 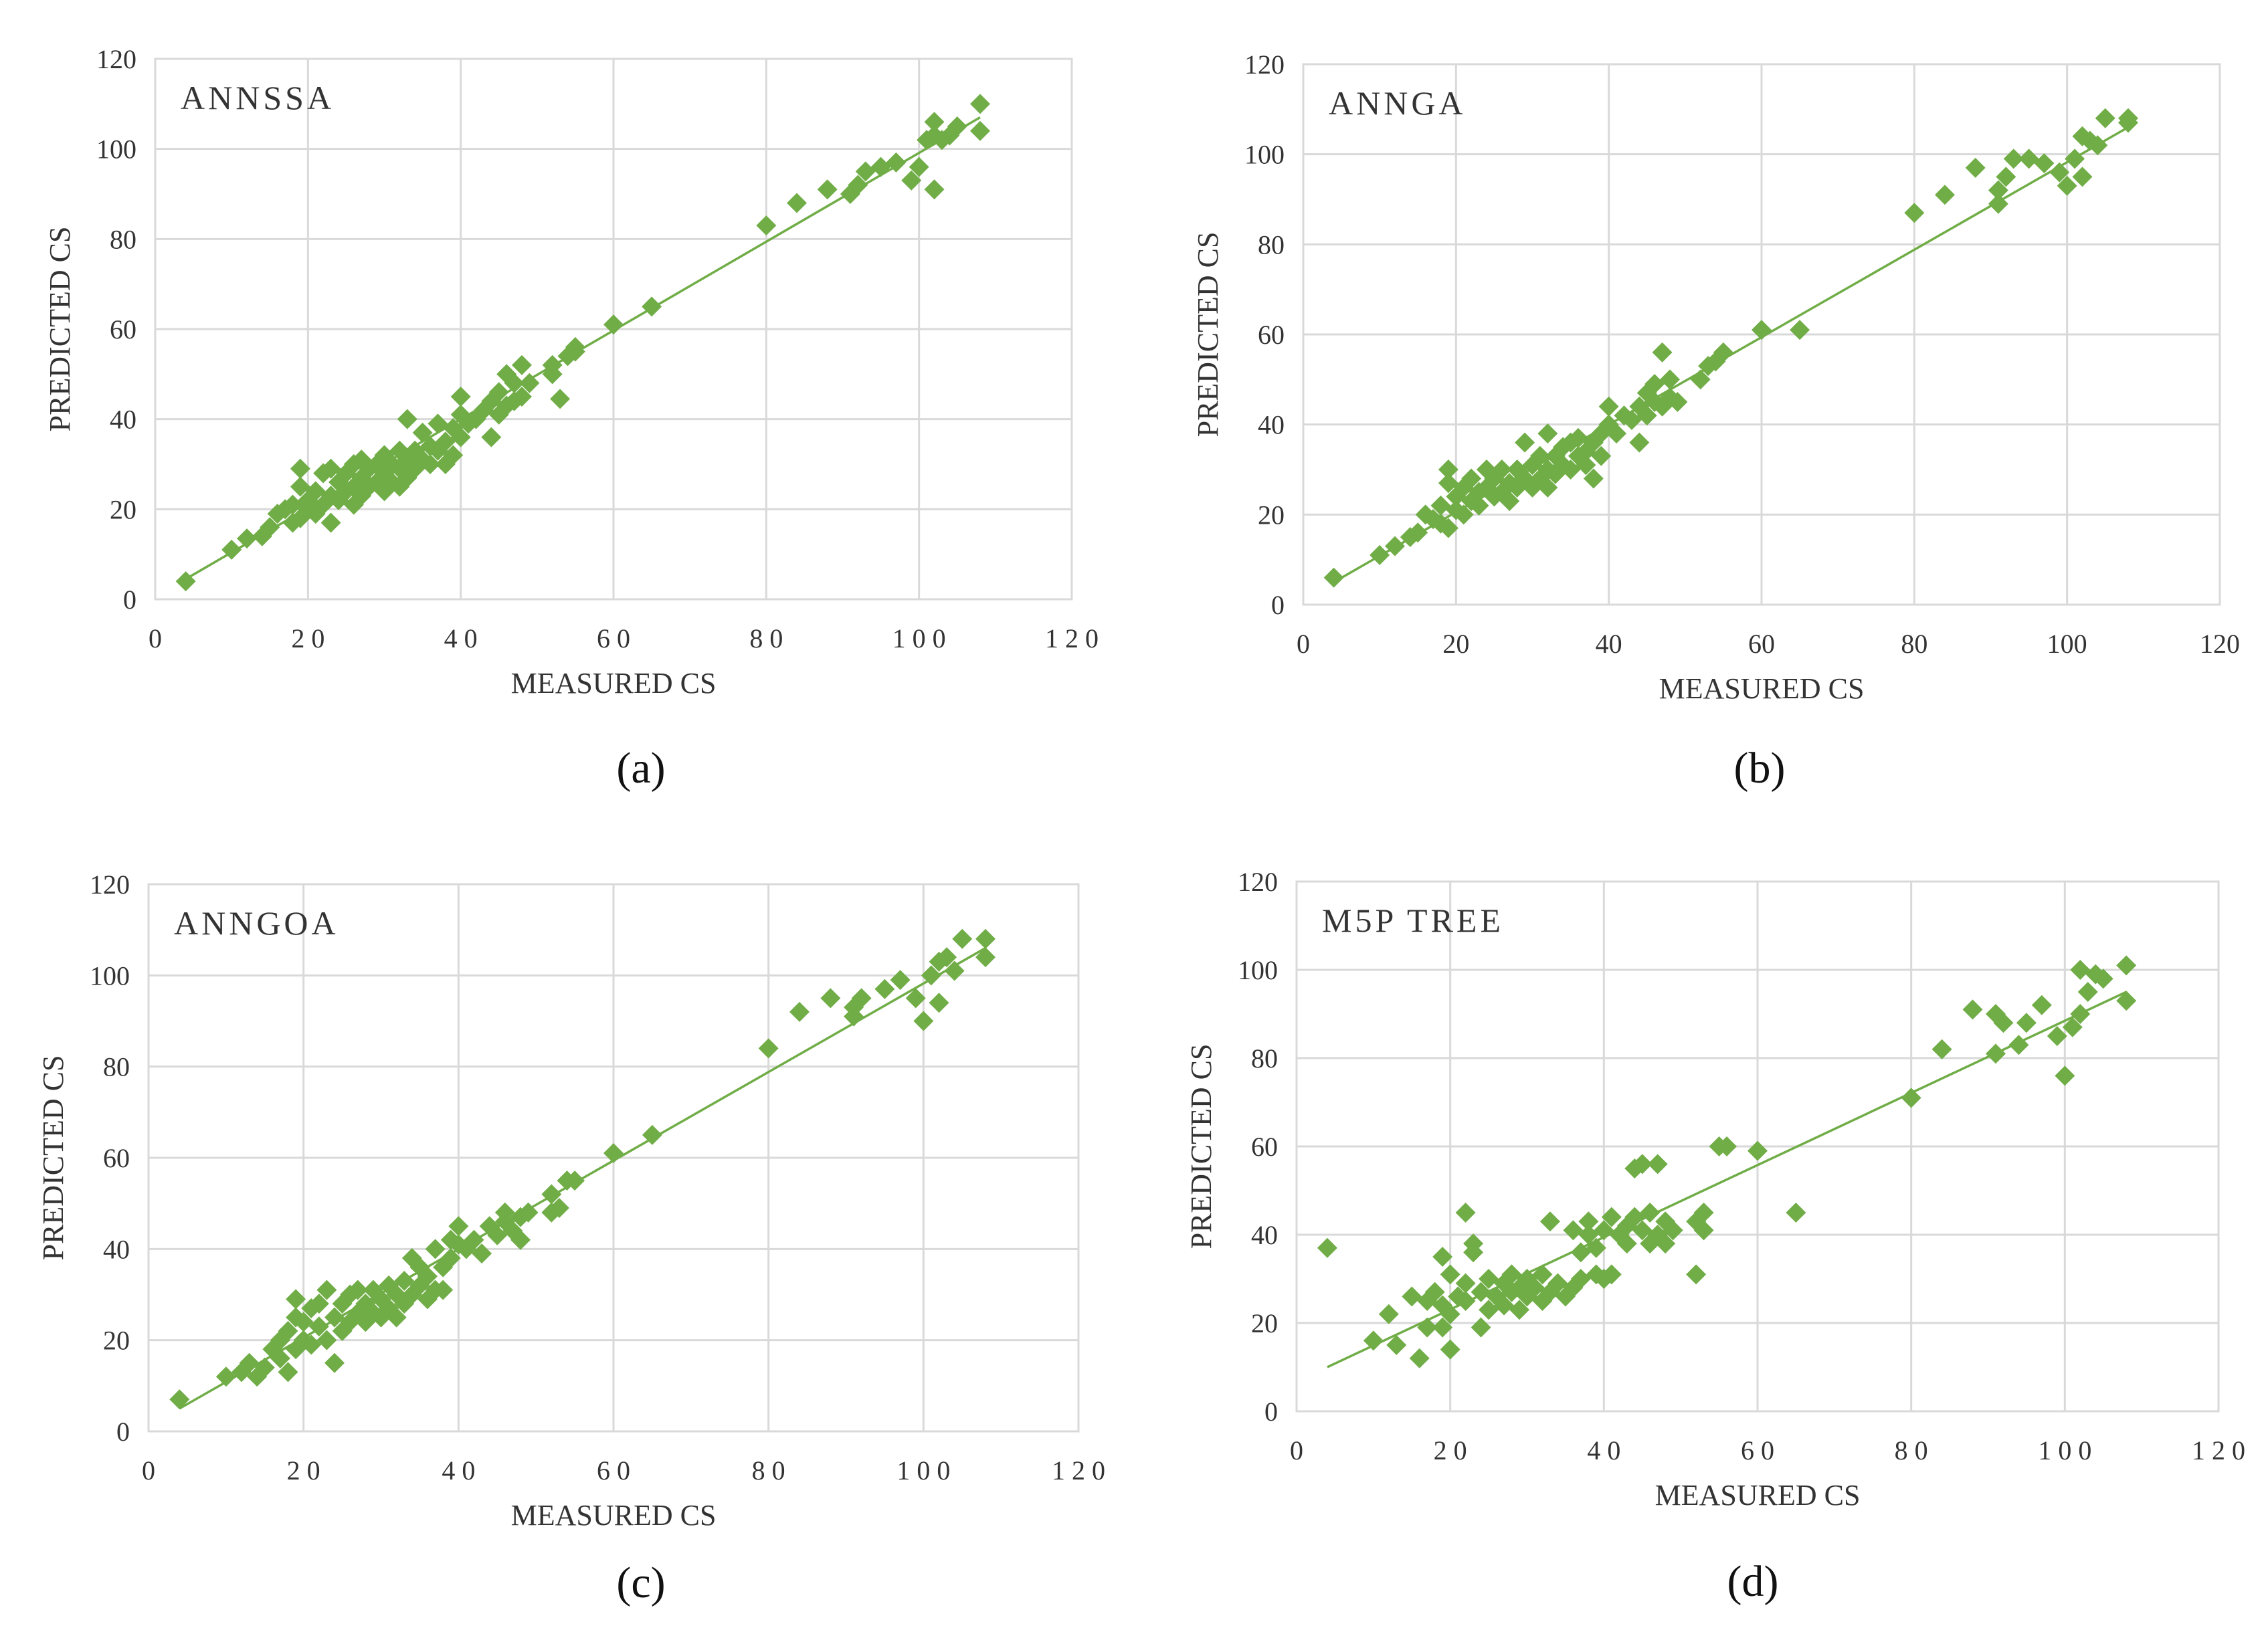 I want to click on y-tick-label: 80, so click(x=1271, y=244).